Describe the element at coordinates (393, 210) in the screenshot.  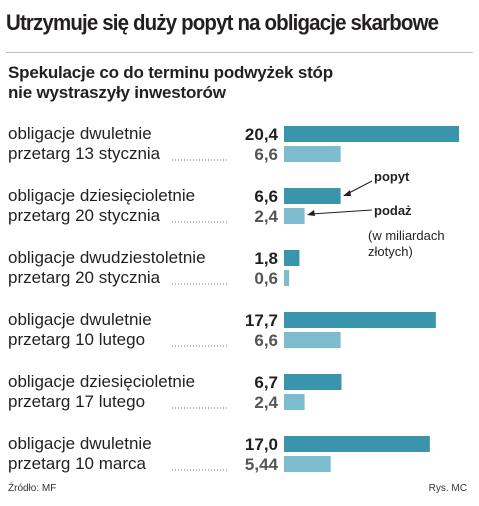
I see `legend-supply-label: podaż` at that location.